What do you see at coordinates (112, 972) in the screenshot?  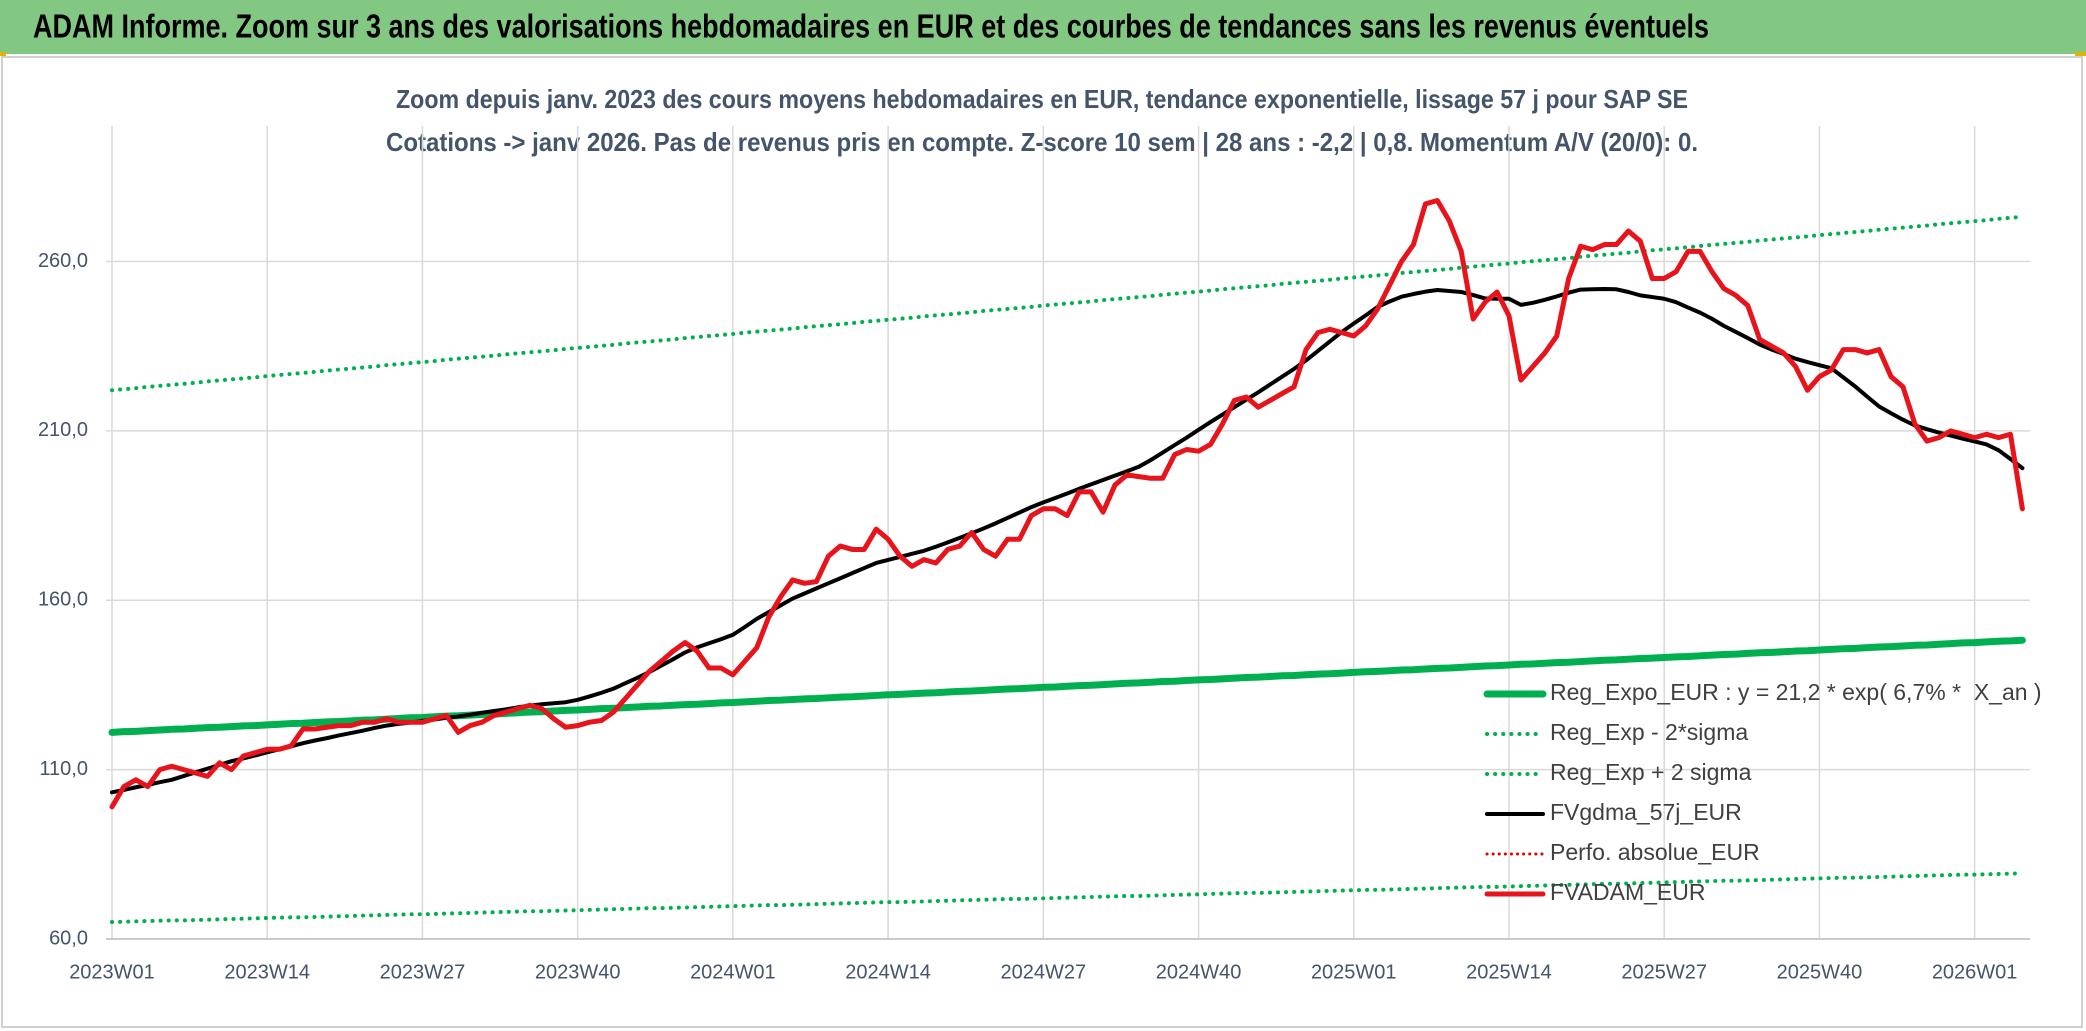 I see `x-tick-label: 2023W01` at bounding box center [112, 972].